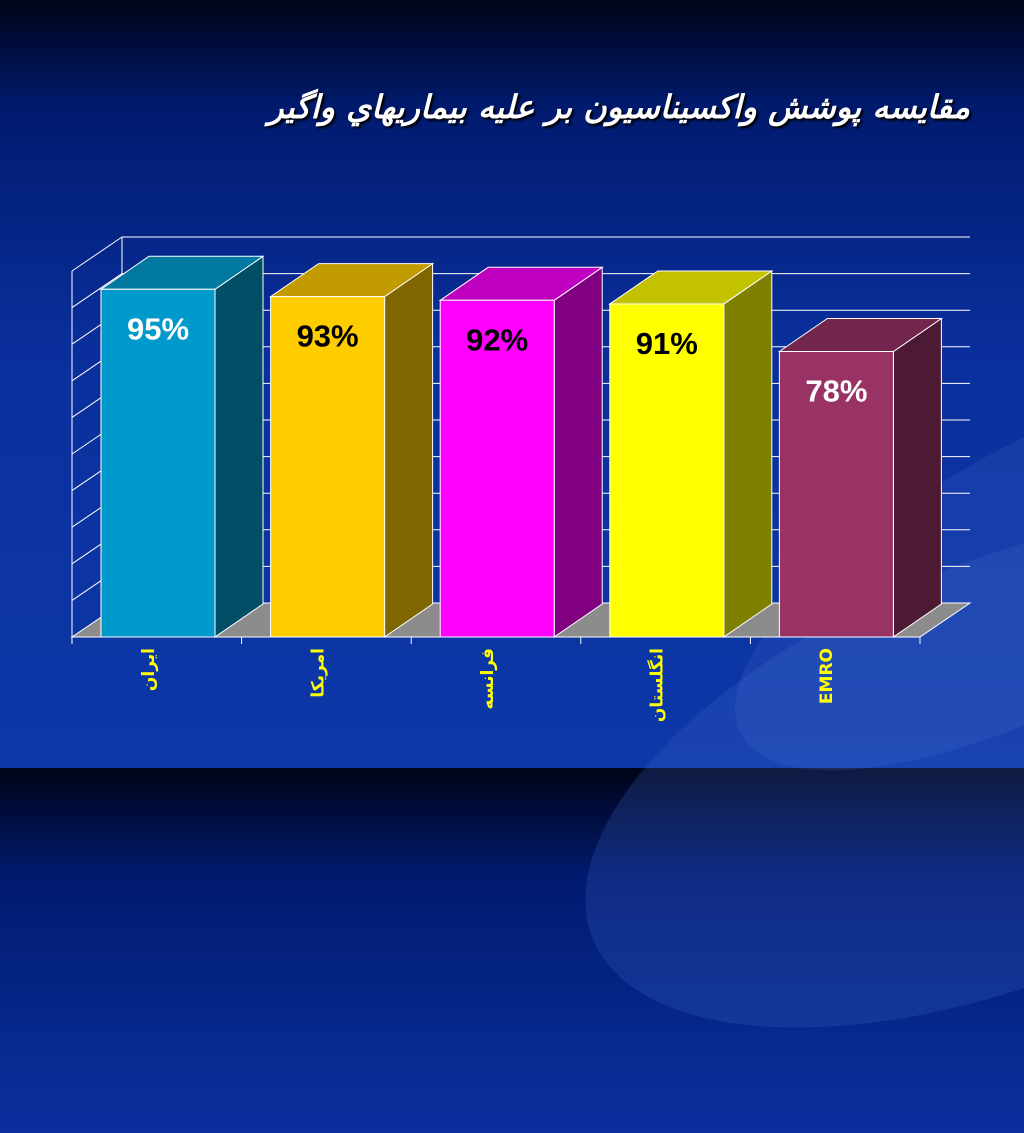  I want to click on data-label: 93%, so click(328, 336).